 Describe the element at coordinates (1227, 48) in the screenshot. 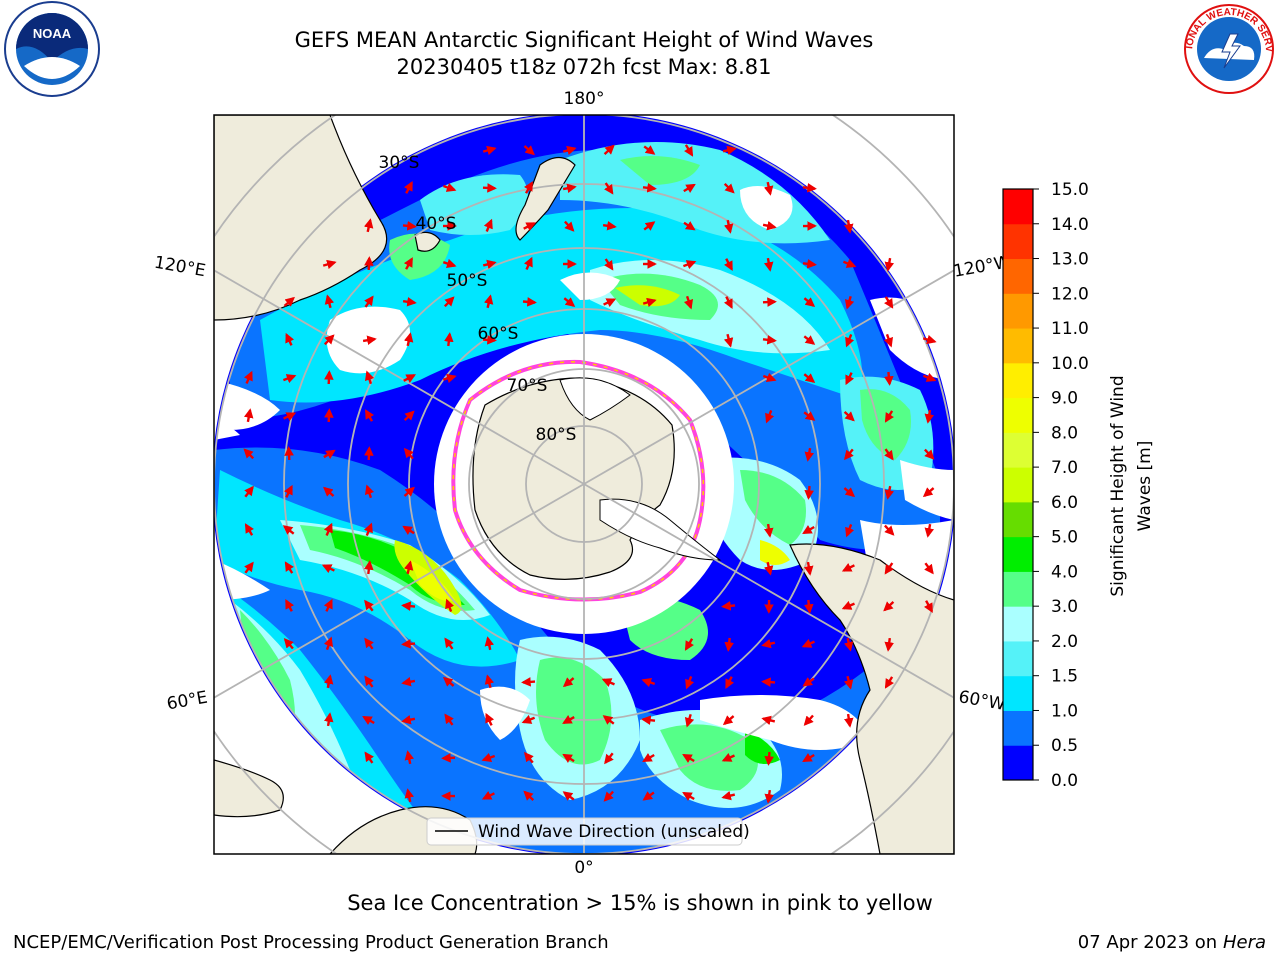

I see `nws-logo: NATIONAL WEATHER SERVICE` at that location.